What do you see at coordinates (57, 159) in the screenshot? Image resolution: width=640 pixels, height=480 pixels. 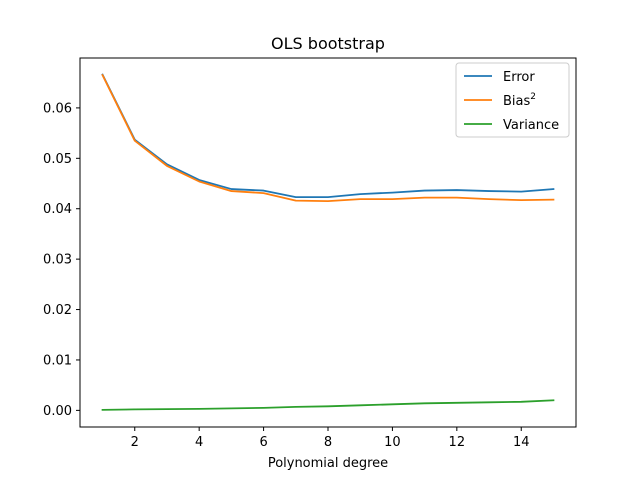 I see `y-tick-label: 0.05` at bounding box center [57, 159].